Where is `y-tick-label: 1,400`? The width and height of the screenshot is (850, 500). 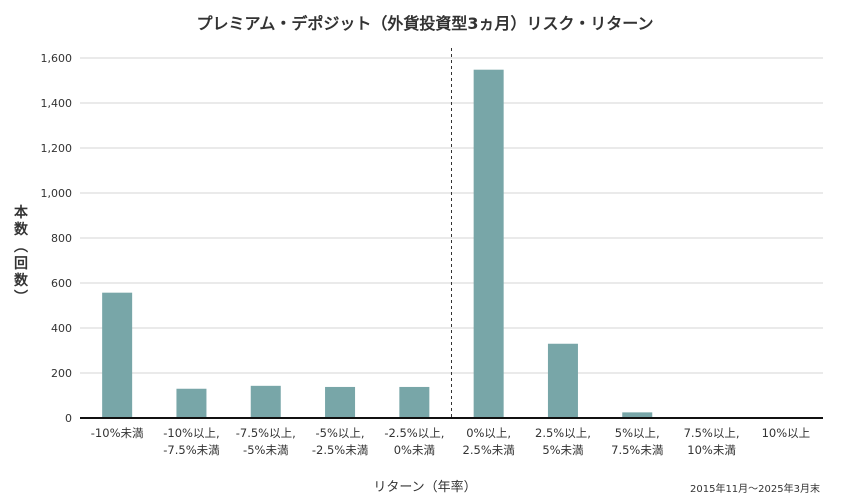
y-tick-label: 1,400 is located at coordinates (57, 103).